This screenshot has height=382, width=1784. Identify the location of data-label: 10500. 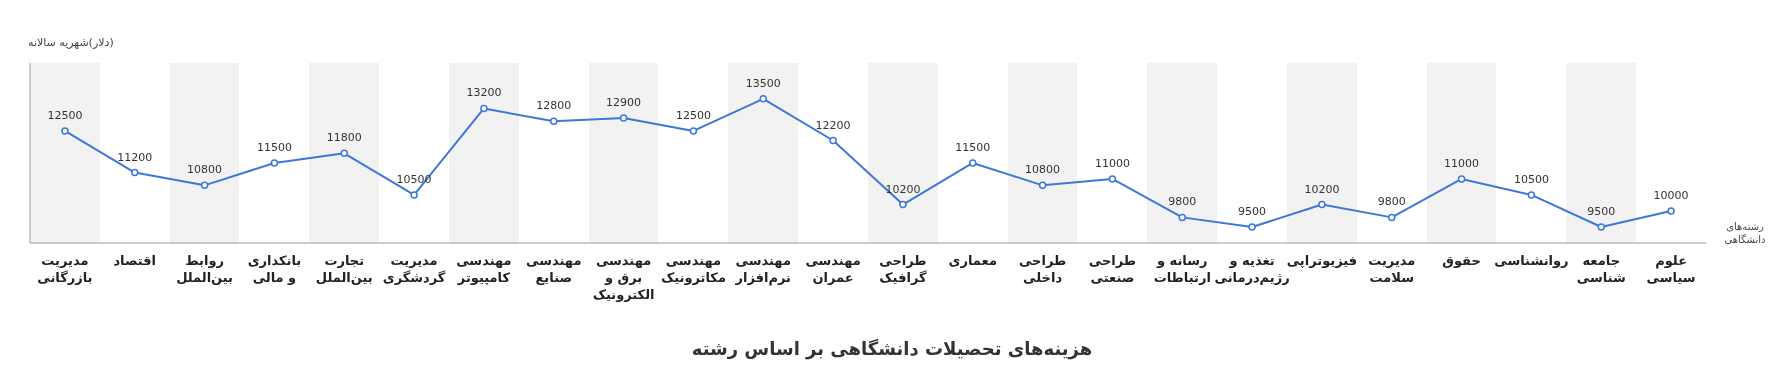
(1531, 179).